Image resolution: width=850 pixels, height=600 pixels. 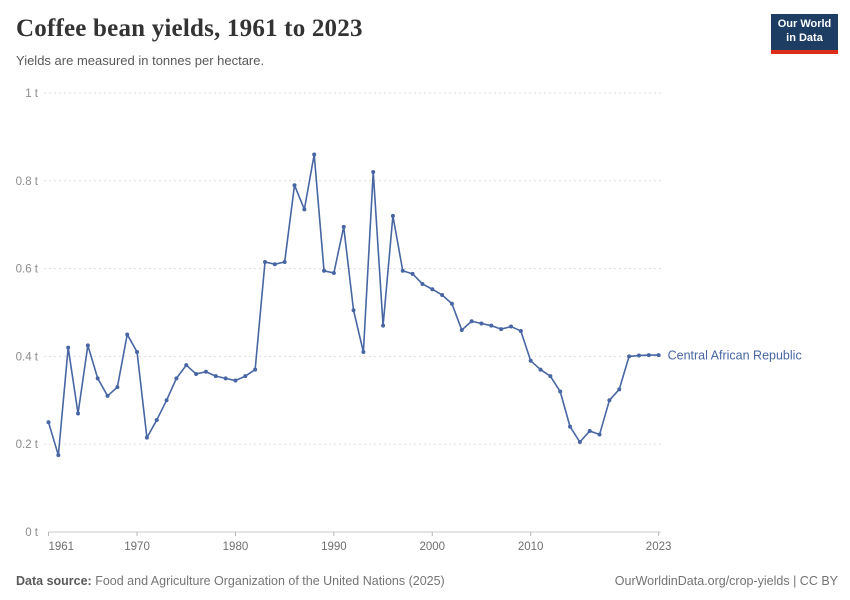 What do you see at coordinates (530, 360) in the screenshot?
I see `data-point-2010` at bounding box center [530, 360].